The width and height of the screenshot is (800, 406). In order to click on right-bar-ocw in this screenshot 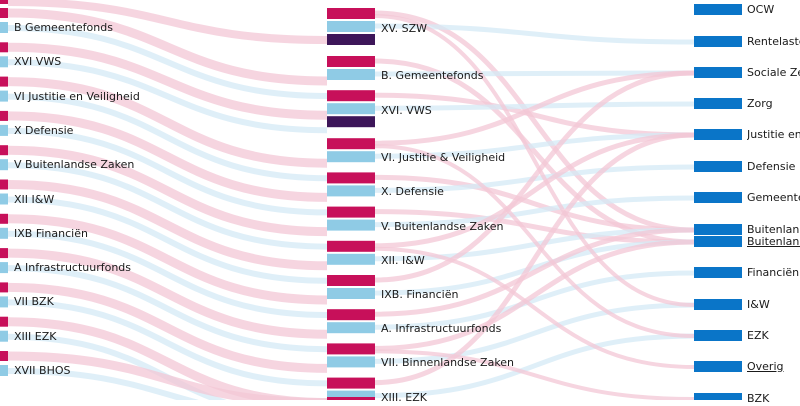, I will do `click(718, 9)`.